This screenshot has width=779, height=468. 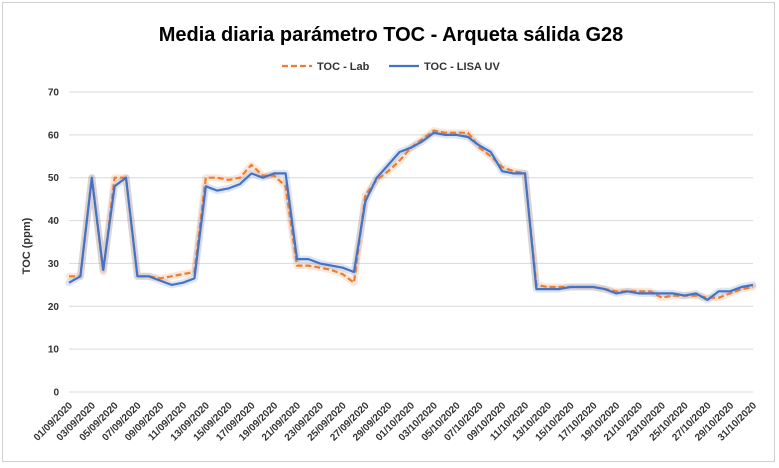 What do you see at coordinates (54, 243) in the screenshot?
I see `y-axis-ticks: 0 10 20 30 40 50 60 70` at bounding box center [54, 243].